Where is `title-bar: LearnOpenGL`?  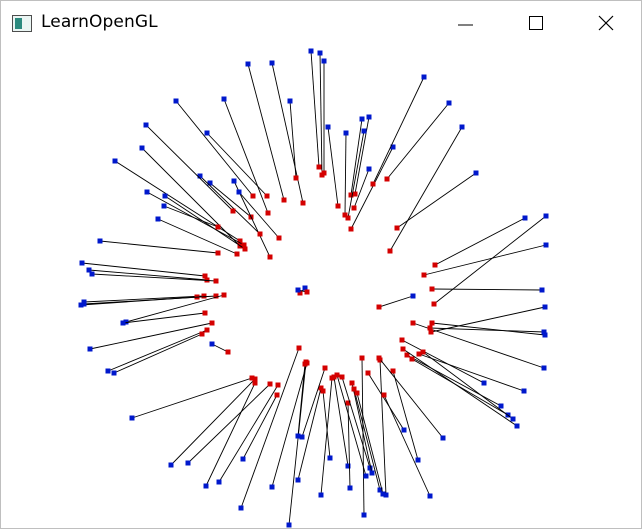 title-bar: LearnOpenGL is located at coordinates (321, 22).